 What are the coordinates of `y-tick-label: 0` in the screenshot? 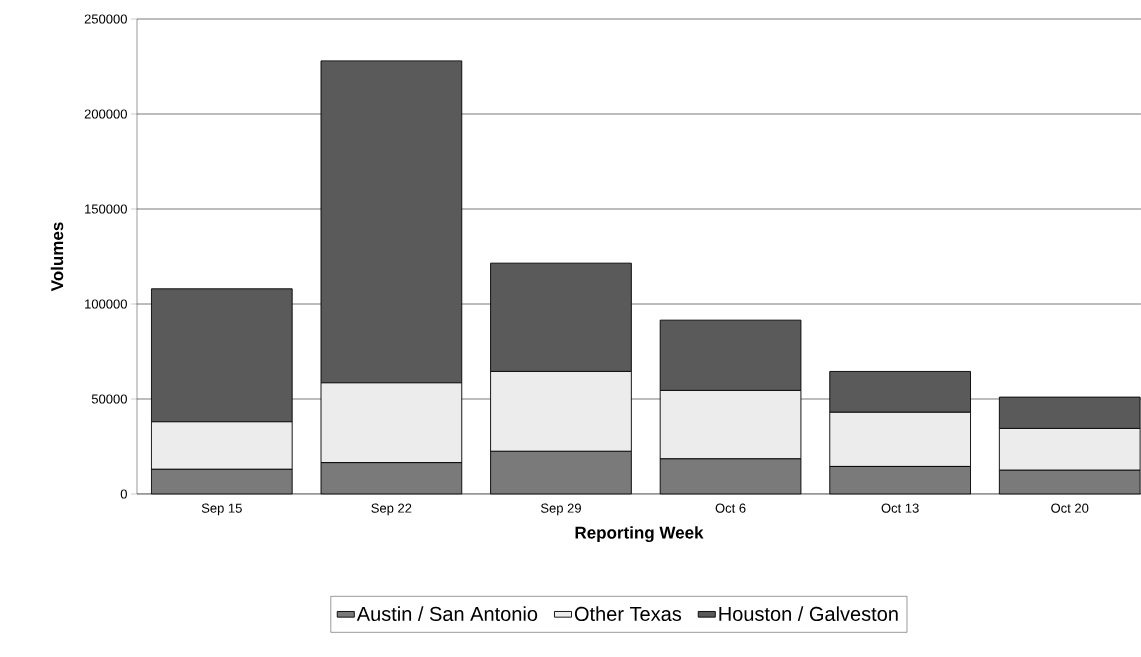 It's located at (123, 494).